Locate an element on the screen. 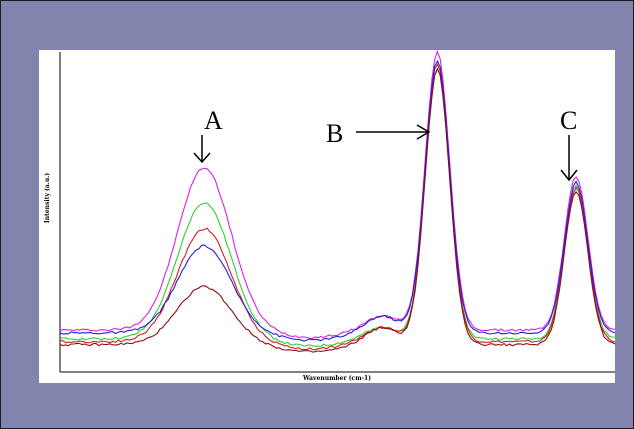 The image size is (634, 429). annotation-c-arrowhead is located at coordinates (569, 175).